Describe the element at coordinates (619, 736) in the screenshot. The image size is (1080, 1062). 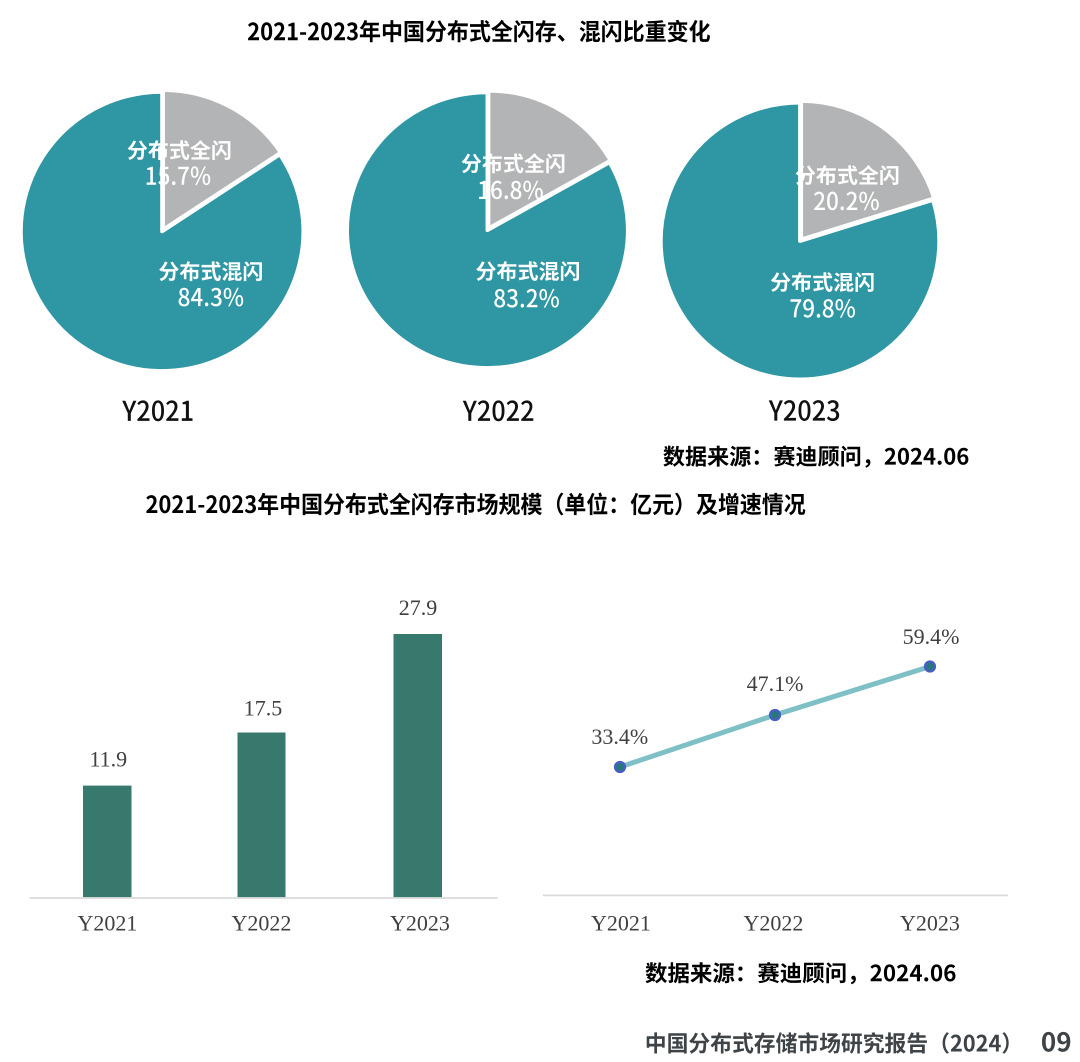
I see `svg-text: 33.4%` at that location.